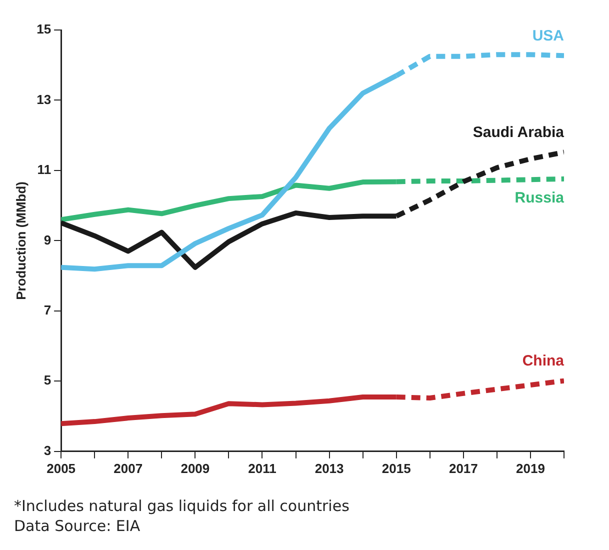 Image resolution: width=609 pixels, height=550 pixels. Describe the element at coordinates (548, 35) in the screenshot. I see `text: USA` at that location.